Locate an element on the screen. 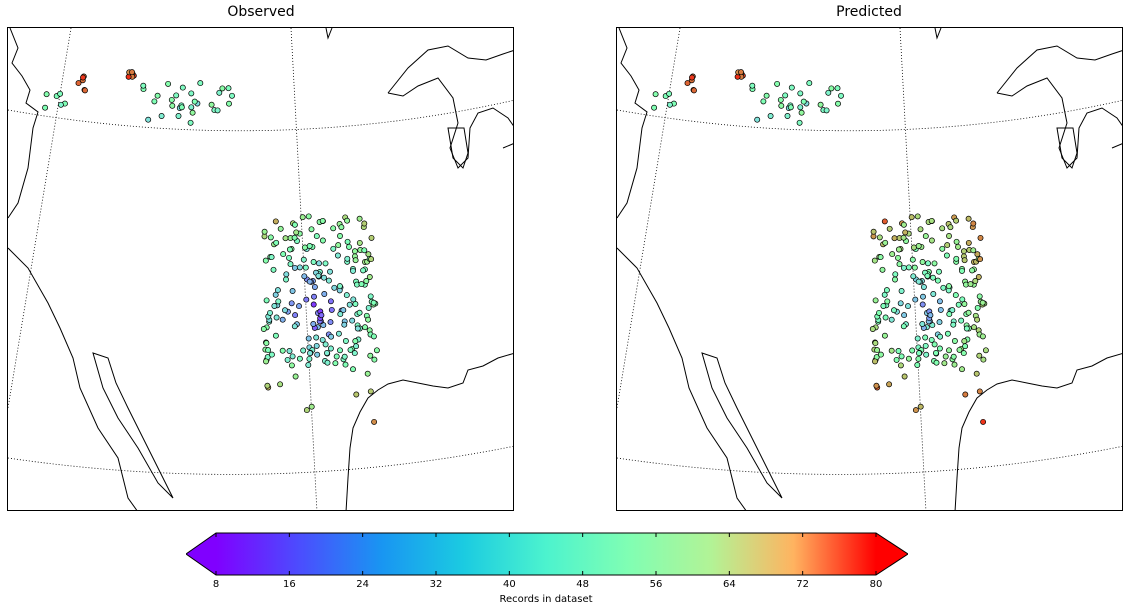  colorbar is located at coordinates (547, 554).